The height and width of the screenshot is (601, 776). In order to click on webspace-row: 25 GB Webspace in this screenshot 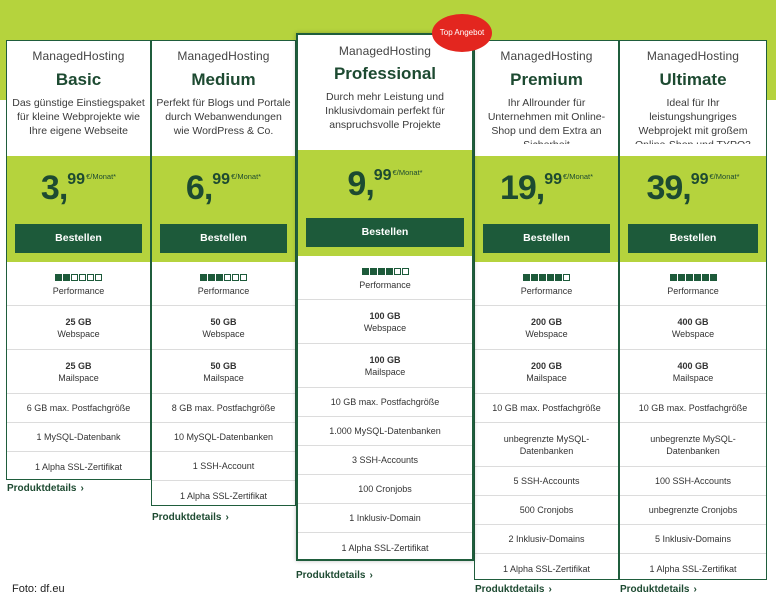, I will do `click(78, 328)`.